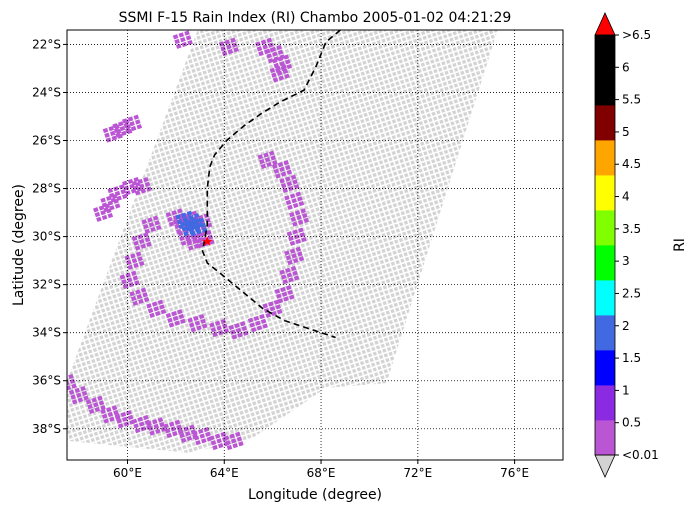 The height and width of the screenshot is (512, 697). Describe the element at coordinates (626, 132) in the screenshot. I see `colorbar-tick-label: 5` at that location.